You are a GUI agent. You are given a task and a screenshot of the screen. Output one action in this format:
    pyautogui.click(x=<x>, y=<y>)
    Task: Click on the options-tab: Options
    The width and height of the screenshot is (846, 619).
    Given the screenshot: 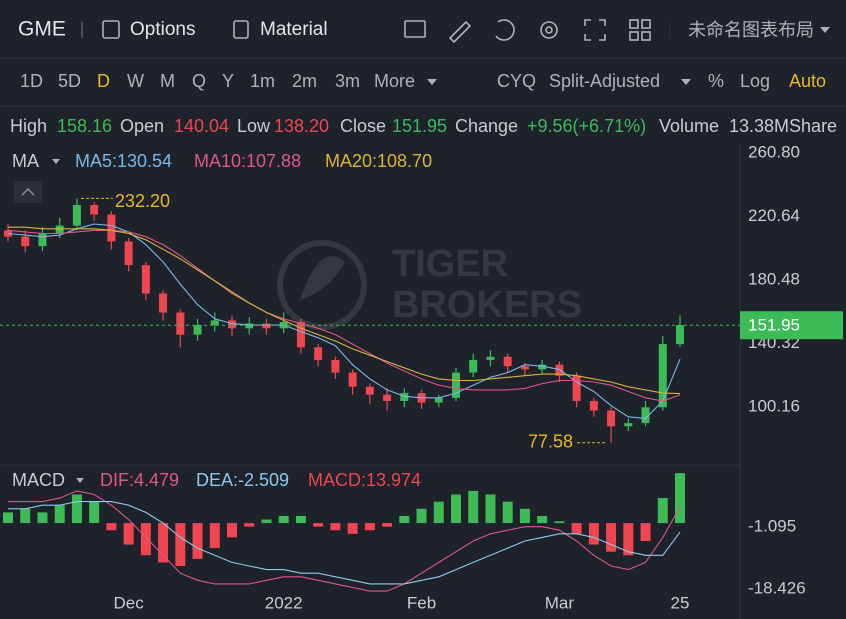 What is the action you would take?
    pyautogui.click(x=162, y=29)
    